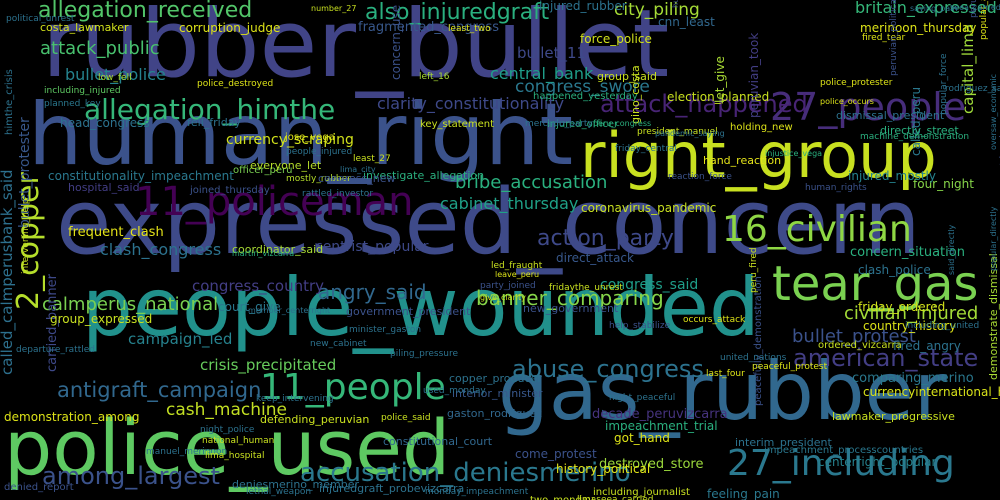 The width and height of the screenshot is (1000, 500). I want to click on word-directly-street: directly_street, so click(919, 130).